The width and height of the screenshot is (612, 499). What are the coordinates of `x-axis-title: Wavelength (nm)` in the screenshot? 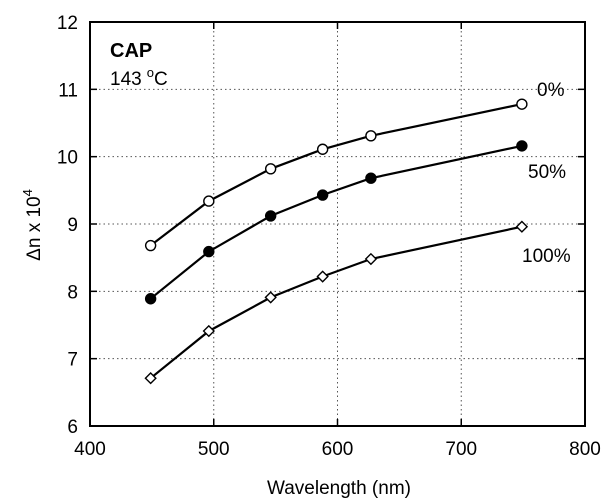 It's located at (339, 488).